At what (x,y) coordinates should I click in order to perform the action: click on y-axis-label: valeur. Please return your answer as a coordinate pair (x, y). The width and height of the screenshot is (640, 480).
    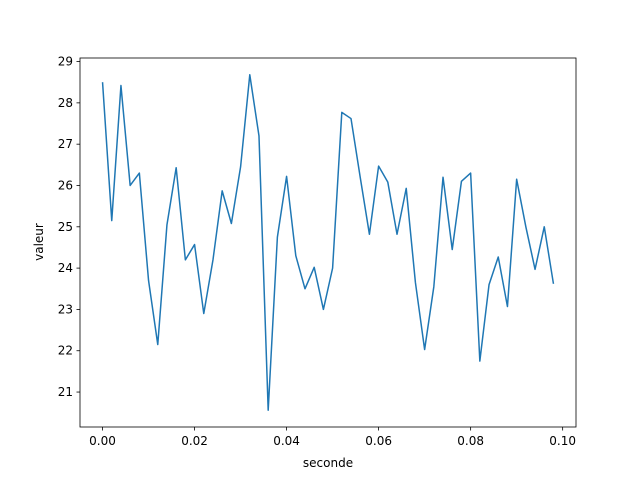
    Looking at the image, I should click on (39, 242).